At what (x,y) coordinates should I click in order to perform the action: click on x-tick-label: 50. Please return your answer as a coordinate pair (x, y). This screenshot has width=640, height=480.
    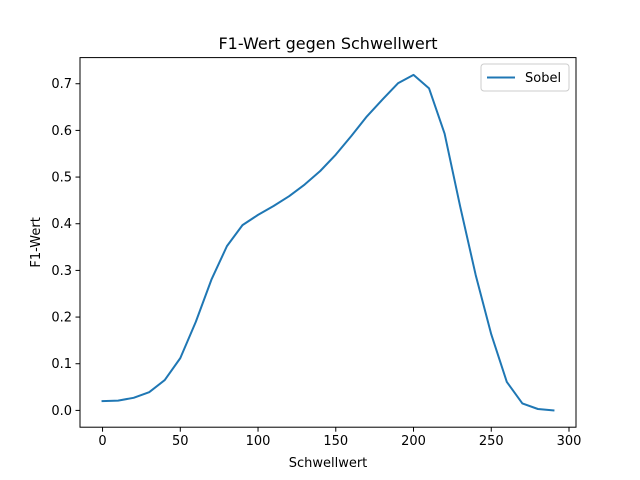
    Looking at the image, I should click on (180, 441).